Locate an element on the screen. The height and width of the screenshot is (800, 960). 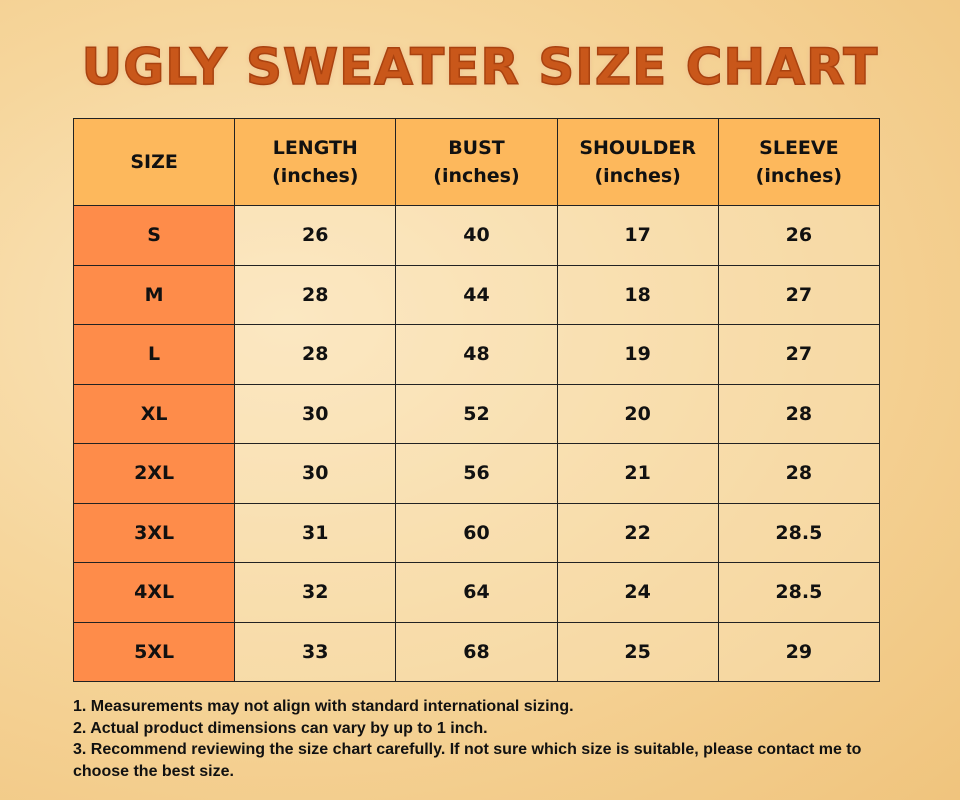
measurement-cell: 19 is located at coordinates (637, 354).